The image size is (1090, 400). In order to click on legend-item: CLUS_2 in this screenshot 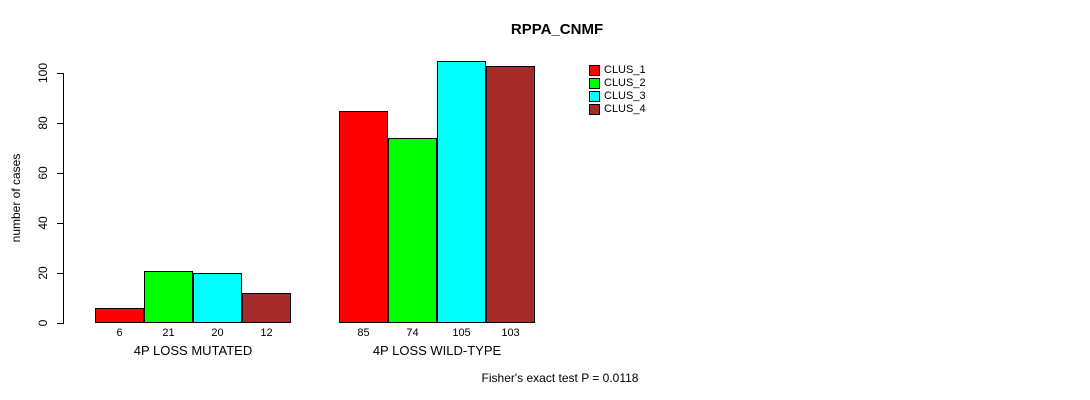, I will do `click(617, 83)`.